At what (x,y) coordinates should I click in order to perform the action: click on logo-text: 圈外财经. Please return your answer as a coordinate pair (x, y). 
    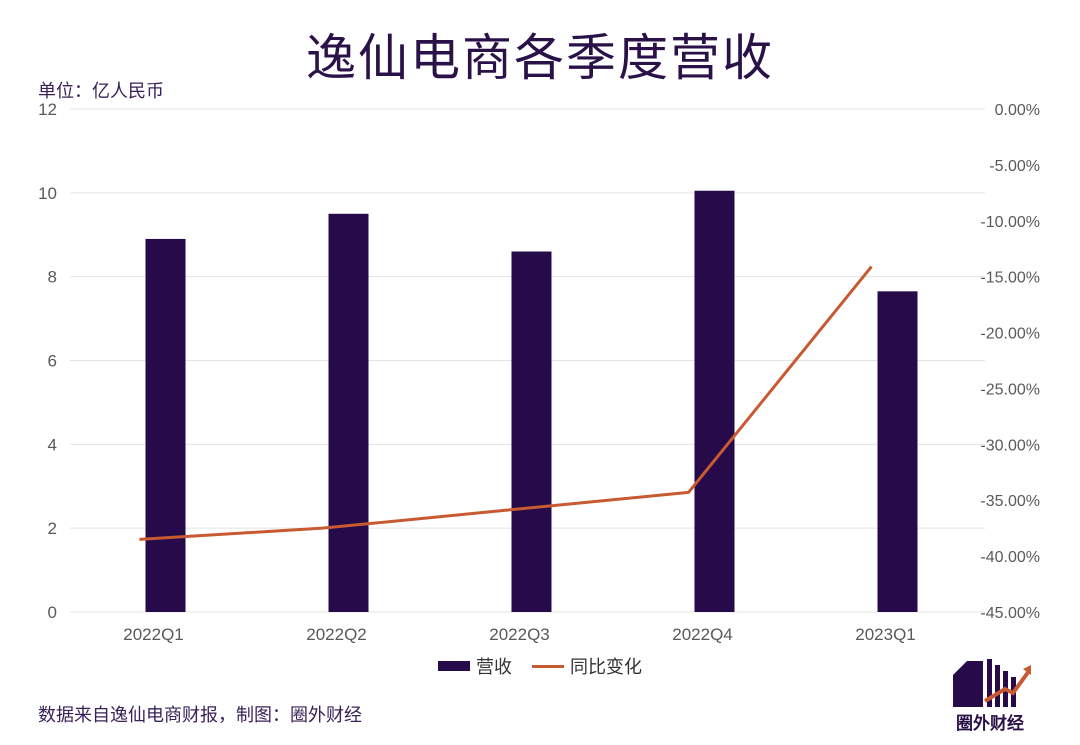
    Looking at the image, I should click on (990, 724).